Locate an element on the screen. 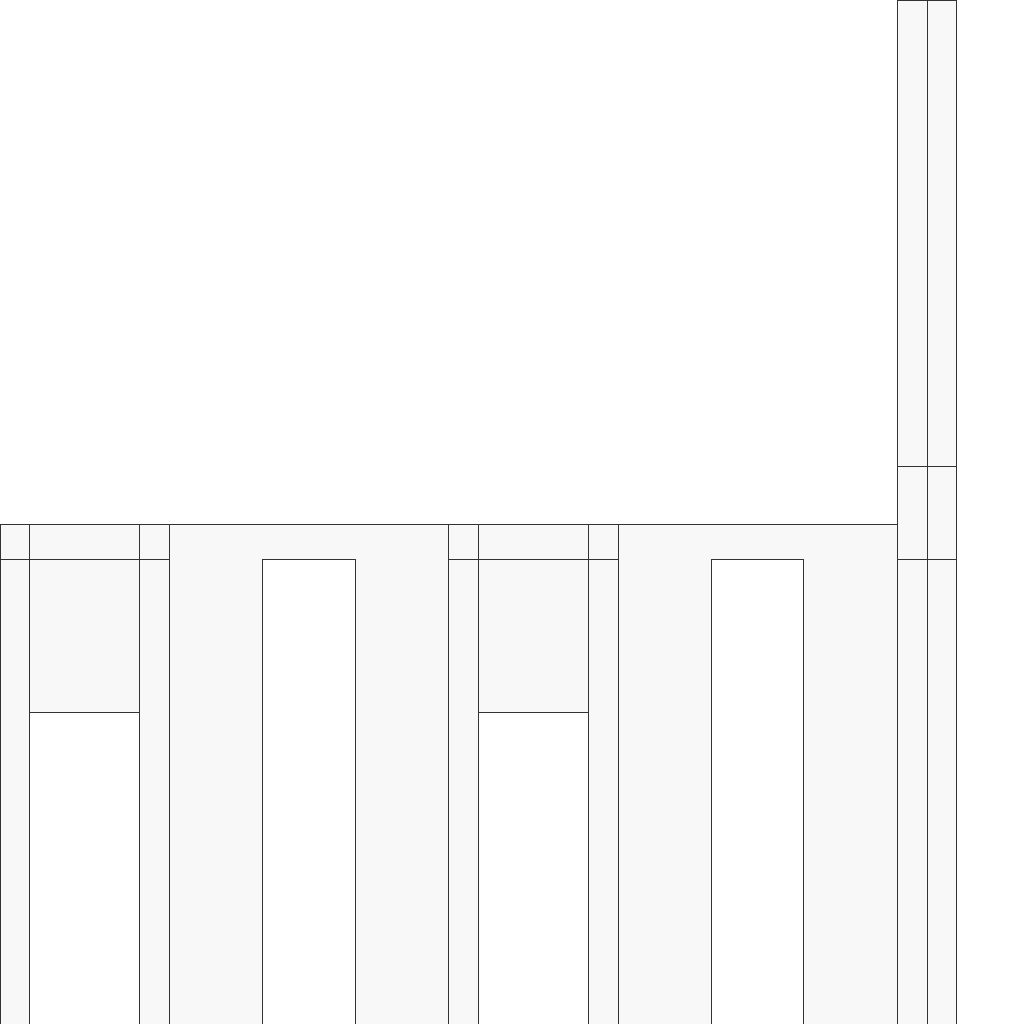 The image size is (1024, 1024). module-1-lower-cell is located at coordinates (84, 868).